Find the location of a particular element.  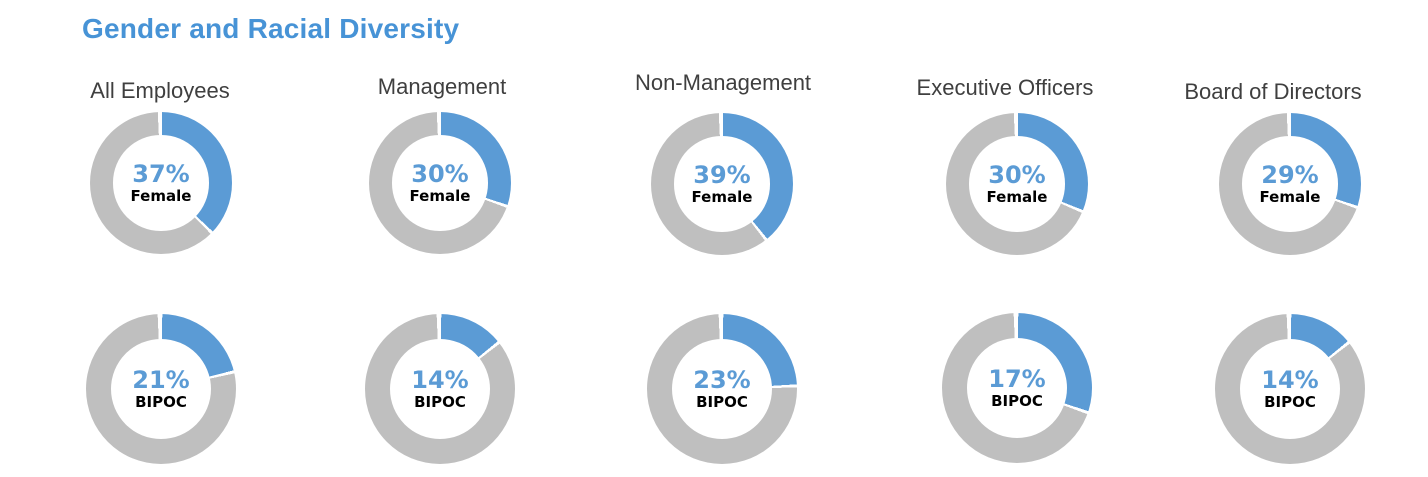

donut-percent-value: 21% is located at coordinates (161, 379).